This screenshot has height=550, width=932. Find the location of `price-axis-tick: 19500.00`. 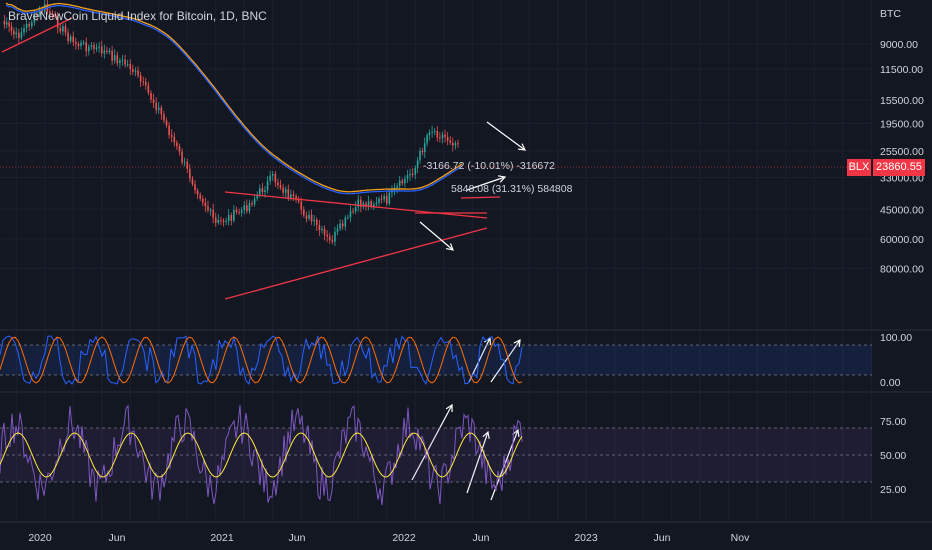

price-axis-tick: 19500.00 is located at coordinates (902, 124).